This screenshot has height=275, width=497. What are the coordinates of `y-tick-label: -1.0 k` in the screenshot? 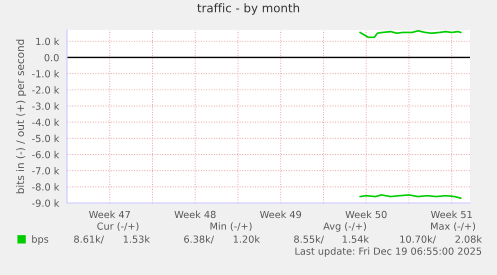 It's located at (46, 74).